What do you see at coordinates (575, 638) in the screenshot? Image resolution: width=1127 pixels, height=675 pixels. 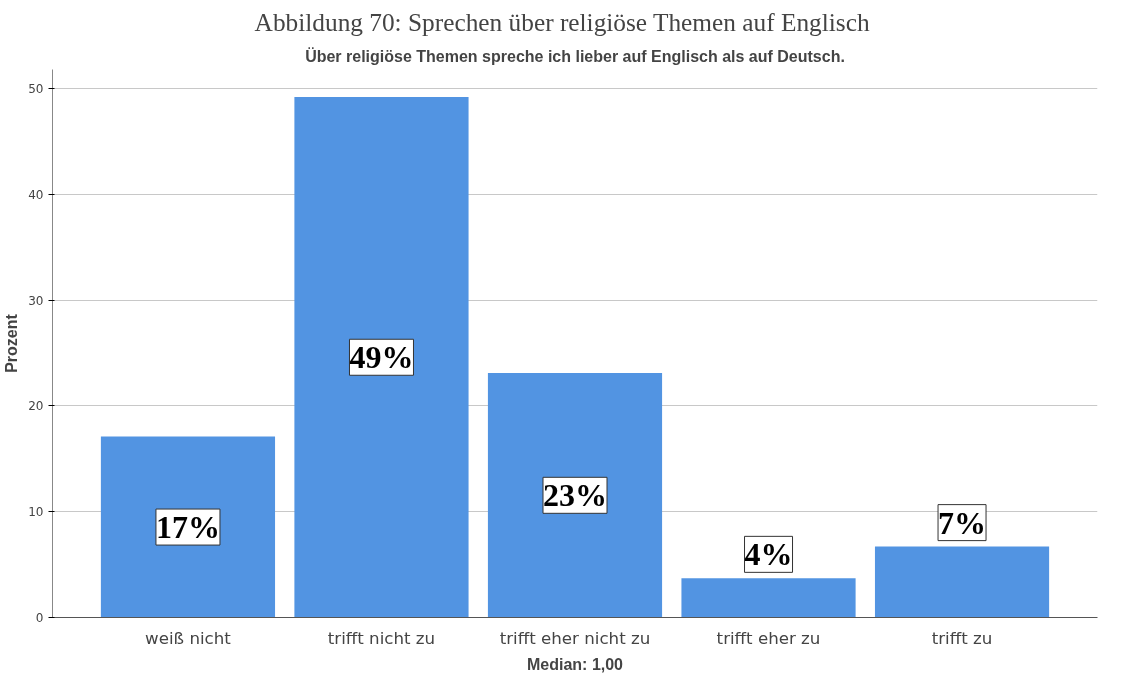 I see `x-tick-label: trifft eher nicht zu` at bounding box center [575, 638].